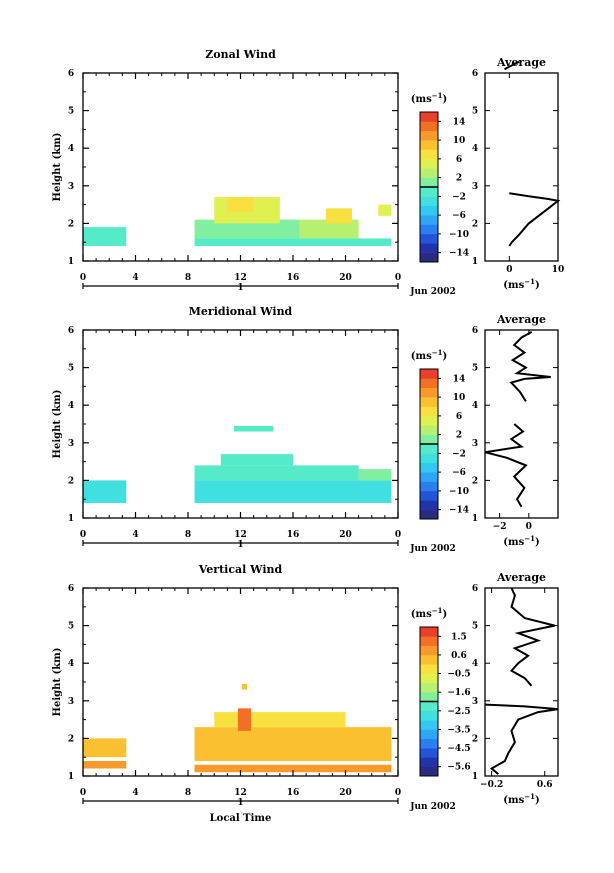 The width and height of the screenshot is (614, 873). Describe the element at coordinates (459, 492) in the screenshot. I see `colorbar-tick-label: −10` at that location.